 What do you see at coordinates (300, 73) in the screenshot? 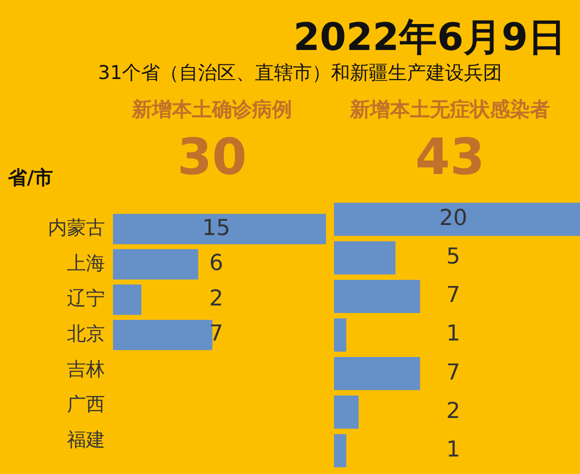
I see `text: 31个省（自治区、直辖市）和新疆生产建设兵团` at bounding box center [300, 73].